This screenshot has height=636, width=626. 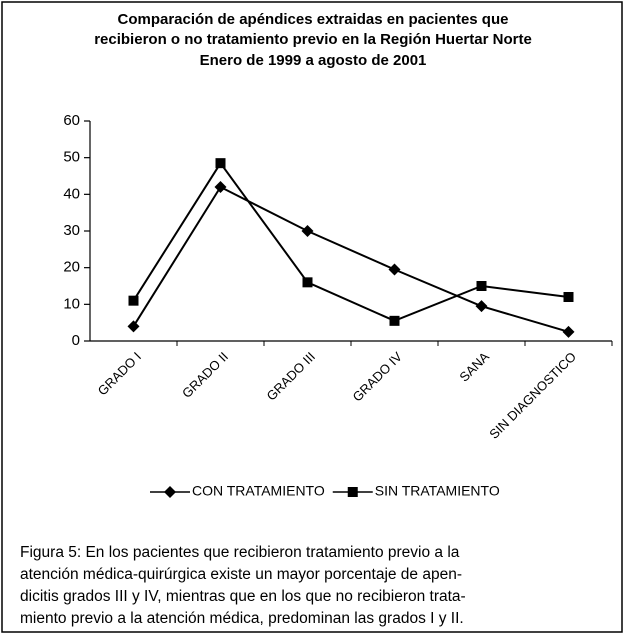 What do you see at coordinates (76, 340) in the screenshot?
I see `y-tick-label: 0` at bounding box center [76, 340].